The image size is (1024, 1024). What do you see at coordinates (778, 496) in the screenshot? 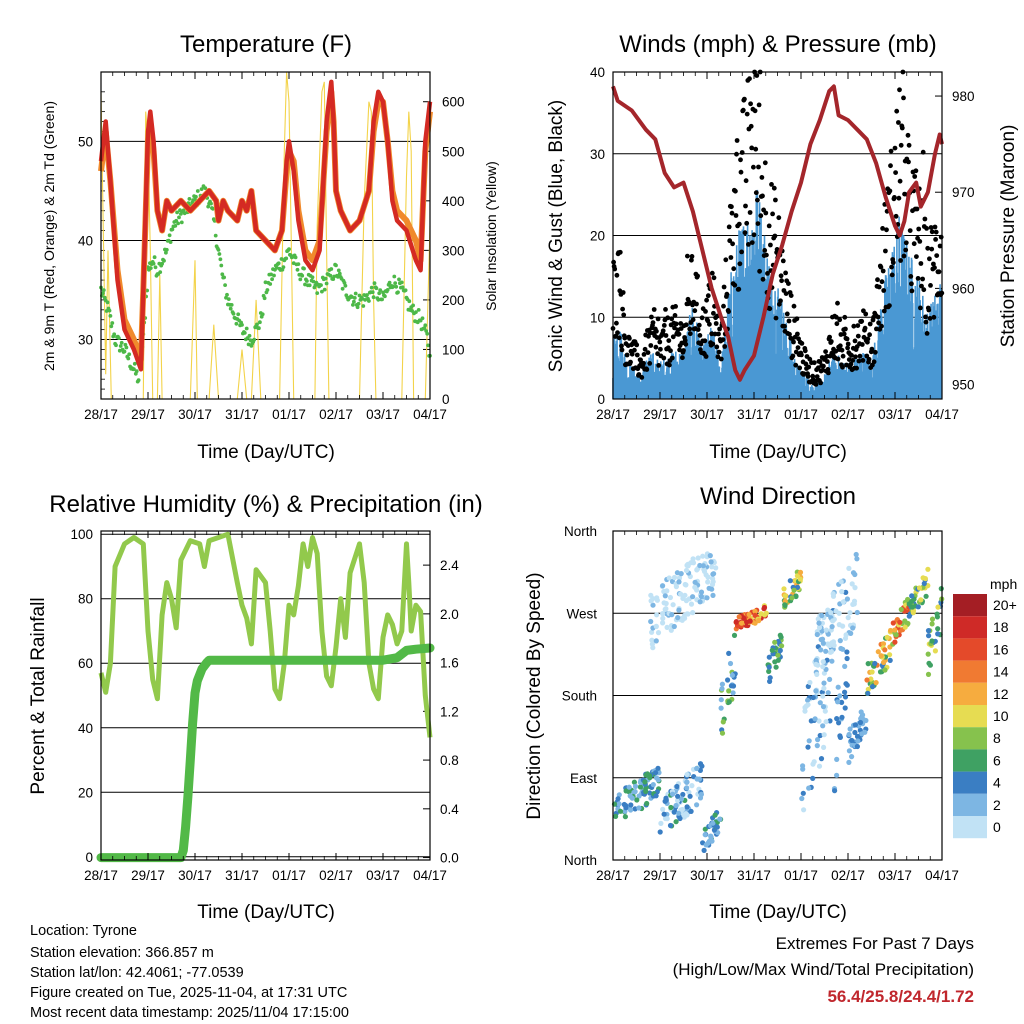
I see `wind-direction-title: Wind Direction` at bounding box center [778, 496].